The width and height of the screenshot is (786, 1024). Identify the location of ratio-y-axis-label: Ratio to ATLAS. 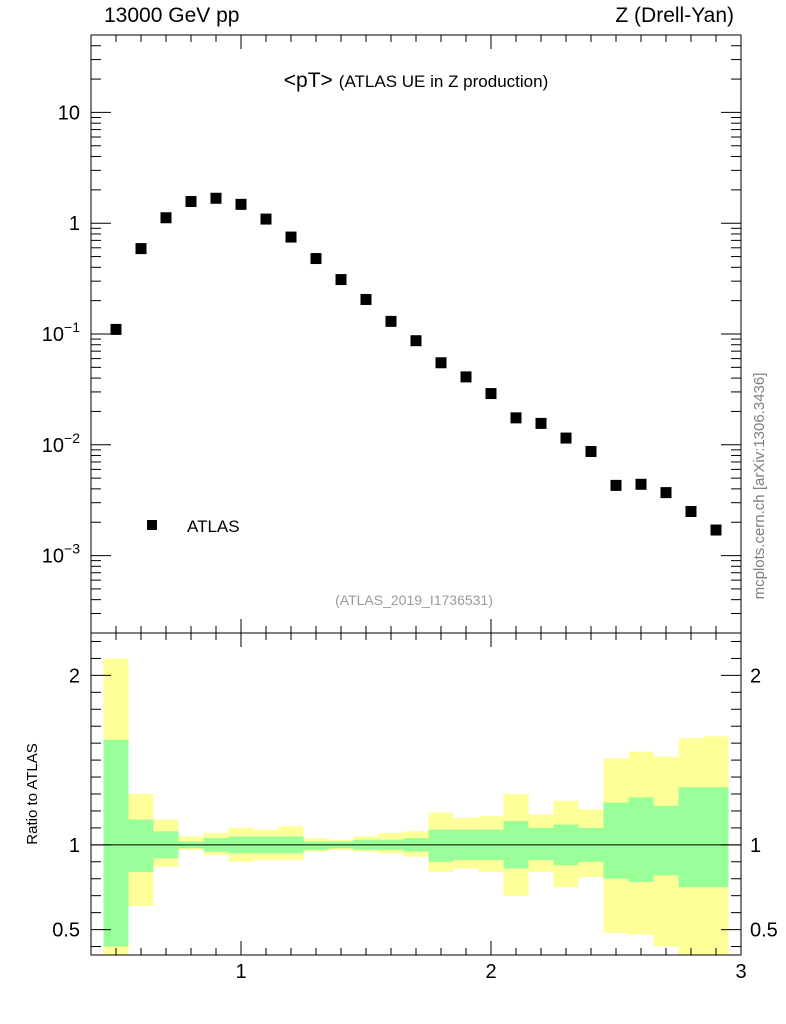
(32, 793).